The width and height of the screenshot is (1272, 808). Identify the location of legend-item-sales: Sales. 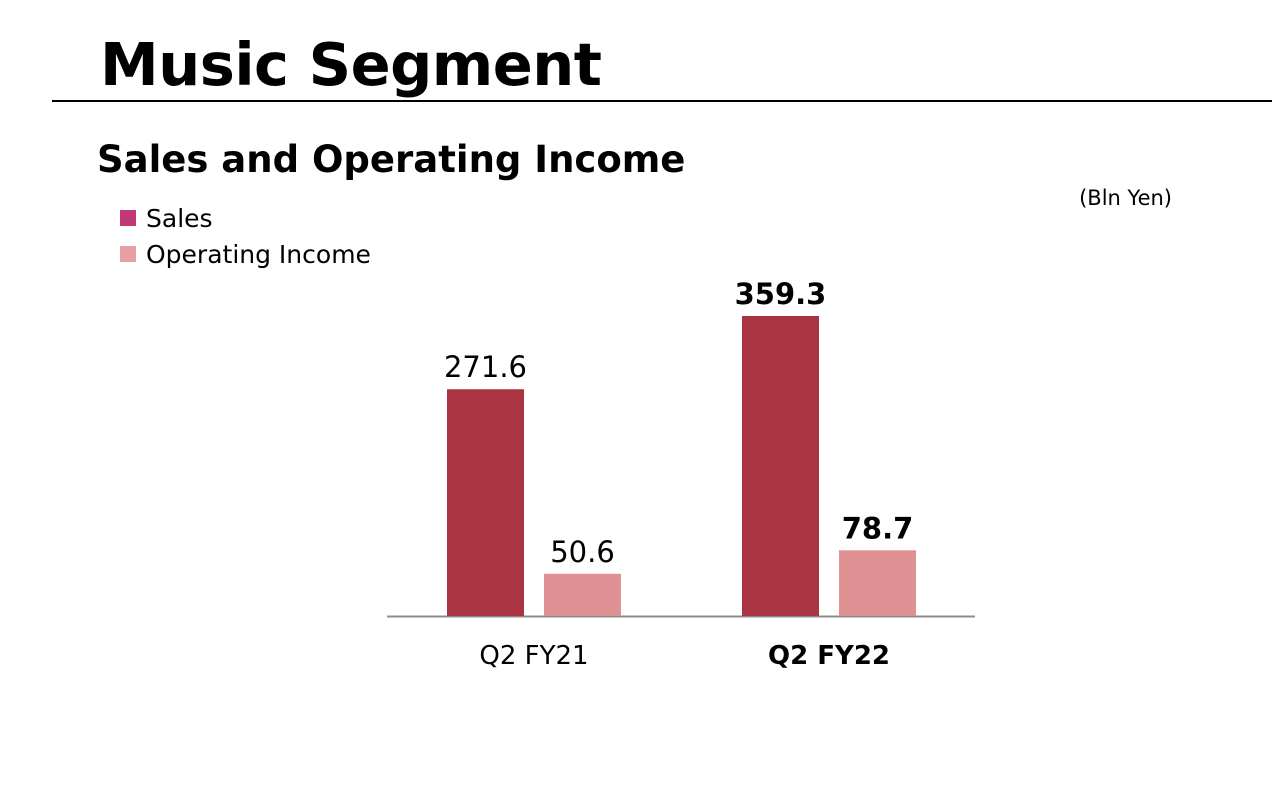
(245, 218).